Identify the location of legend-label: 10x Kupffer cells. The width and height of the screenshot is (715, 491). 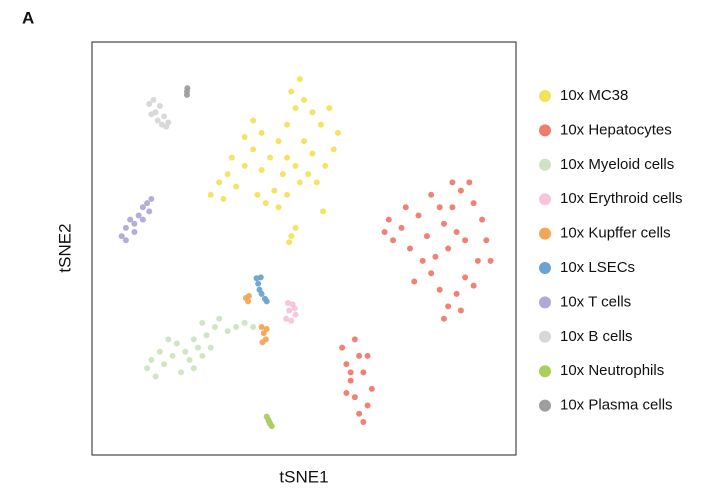
(615, 233).